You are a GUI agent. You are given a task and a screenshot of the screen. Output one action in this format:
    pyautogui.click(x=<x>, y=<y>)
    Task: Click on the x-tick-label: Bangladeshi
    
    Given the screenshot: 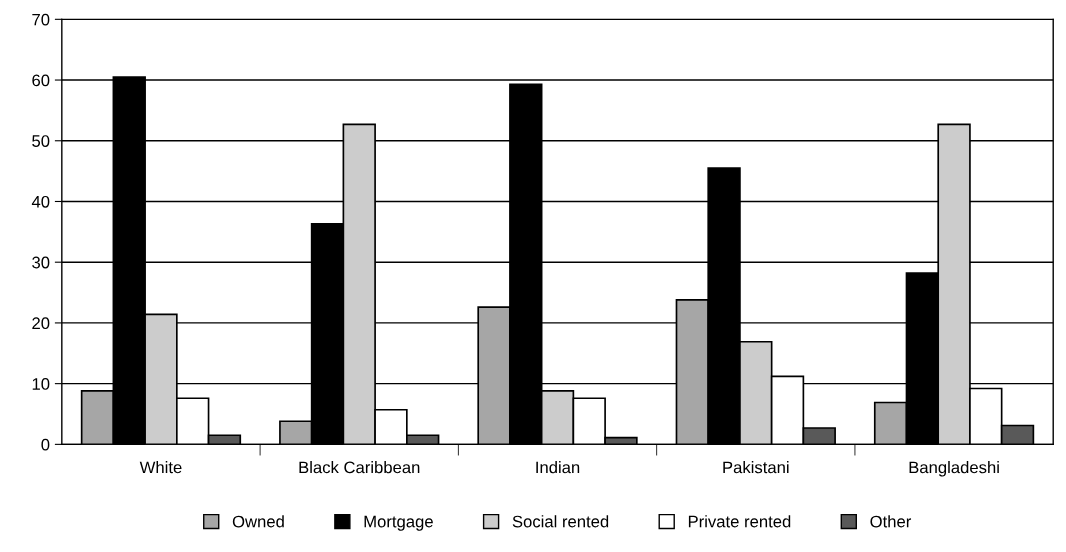 What is the action you would take?
    pyautogui.click(x=954, y=469)
    